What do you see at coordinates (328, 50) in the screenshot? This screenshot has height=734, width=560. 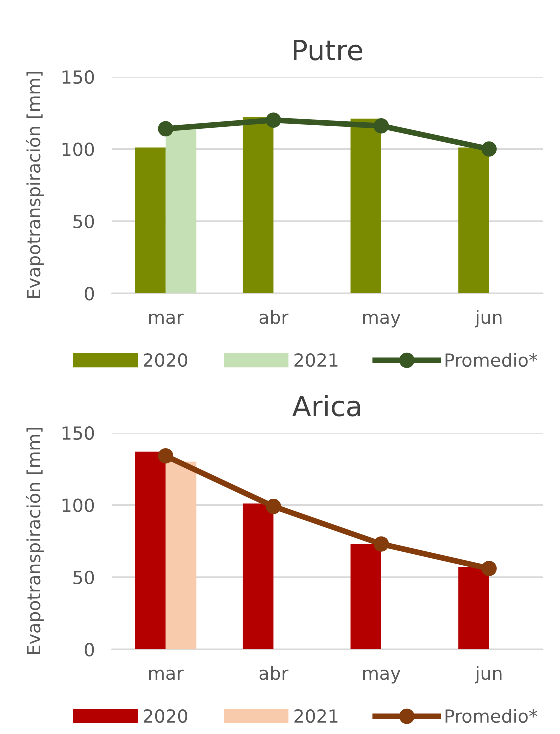 I see `chart-title: Putre` at bounding box center [328, 50].